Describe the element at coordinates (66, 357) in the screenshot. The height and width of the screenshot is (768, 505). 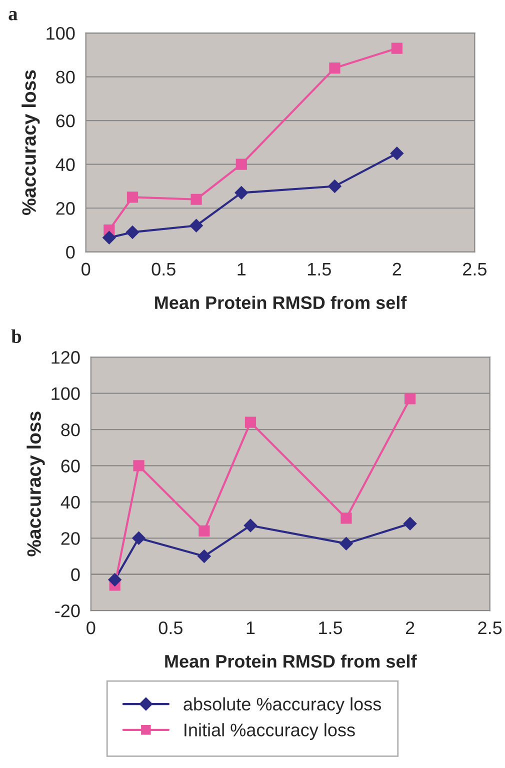
I see `y-tick-label: 120` at that location.